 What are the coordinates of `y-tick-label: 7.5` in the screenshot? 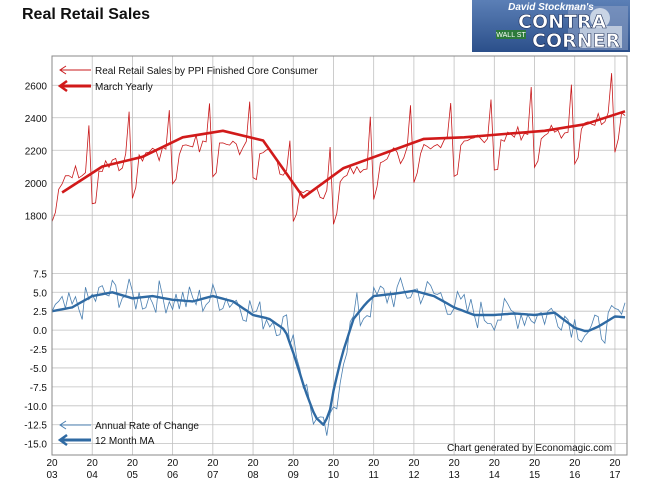 It's located at (40, 274).